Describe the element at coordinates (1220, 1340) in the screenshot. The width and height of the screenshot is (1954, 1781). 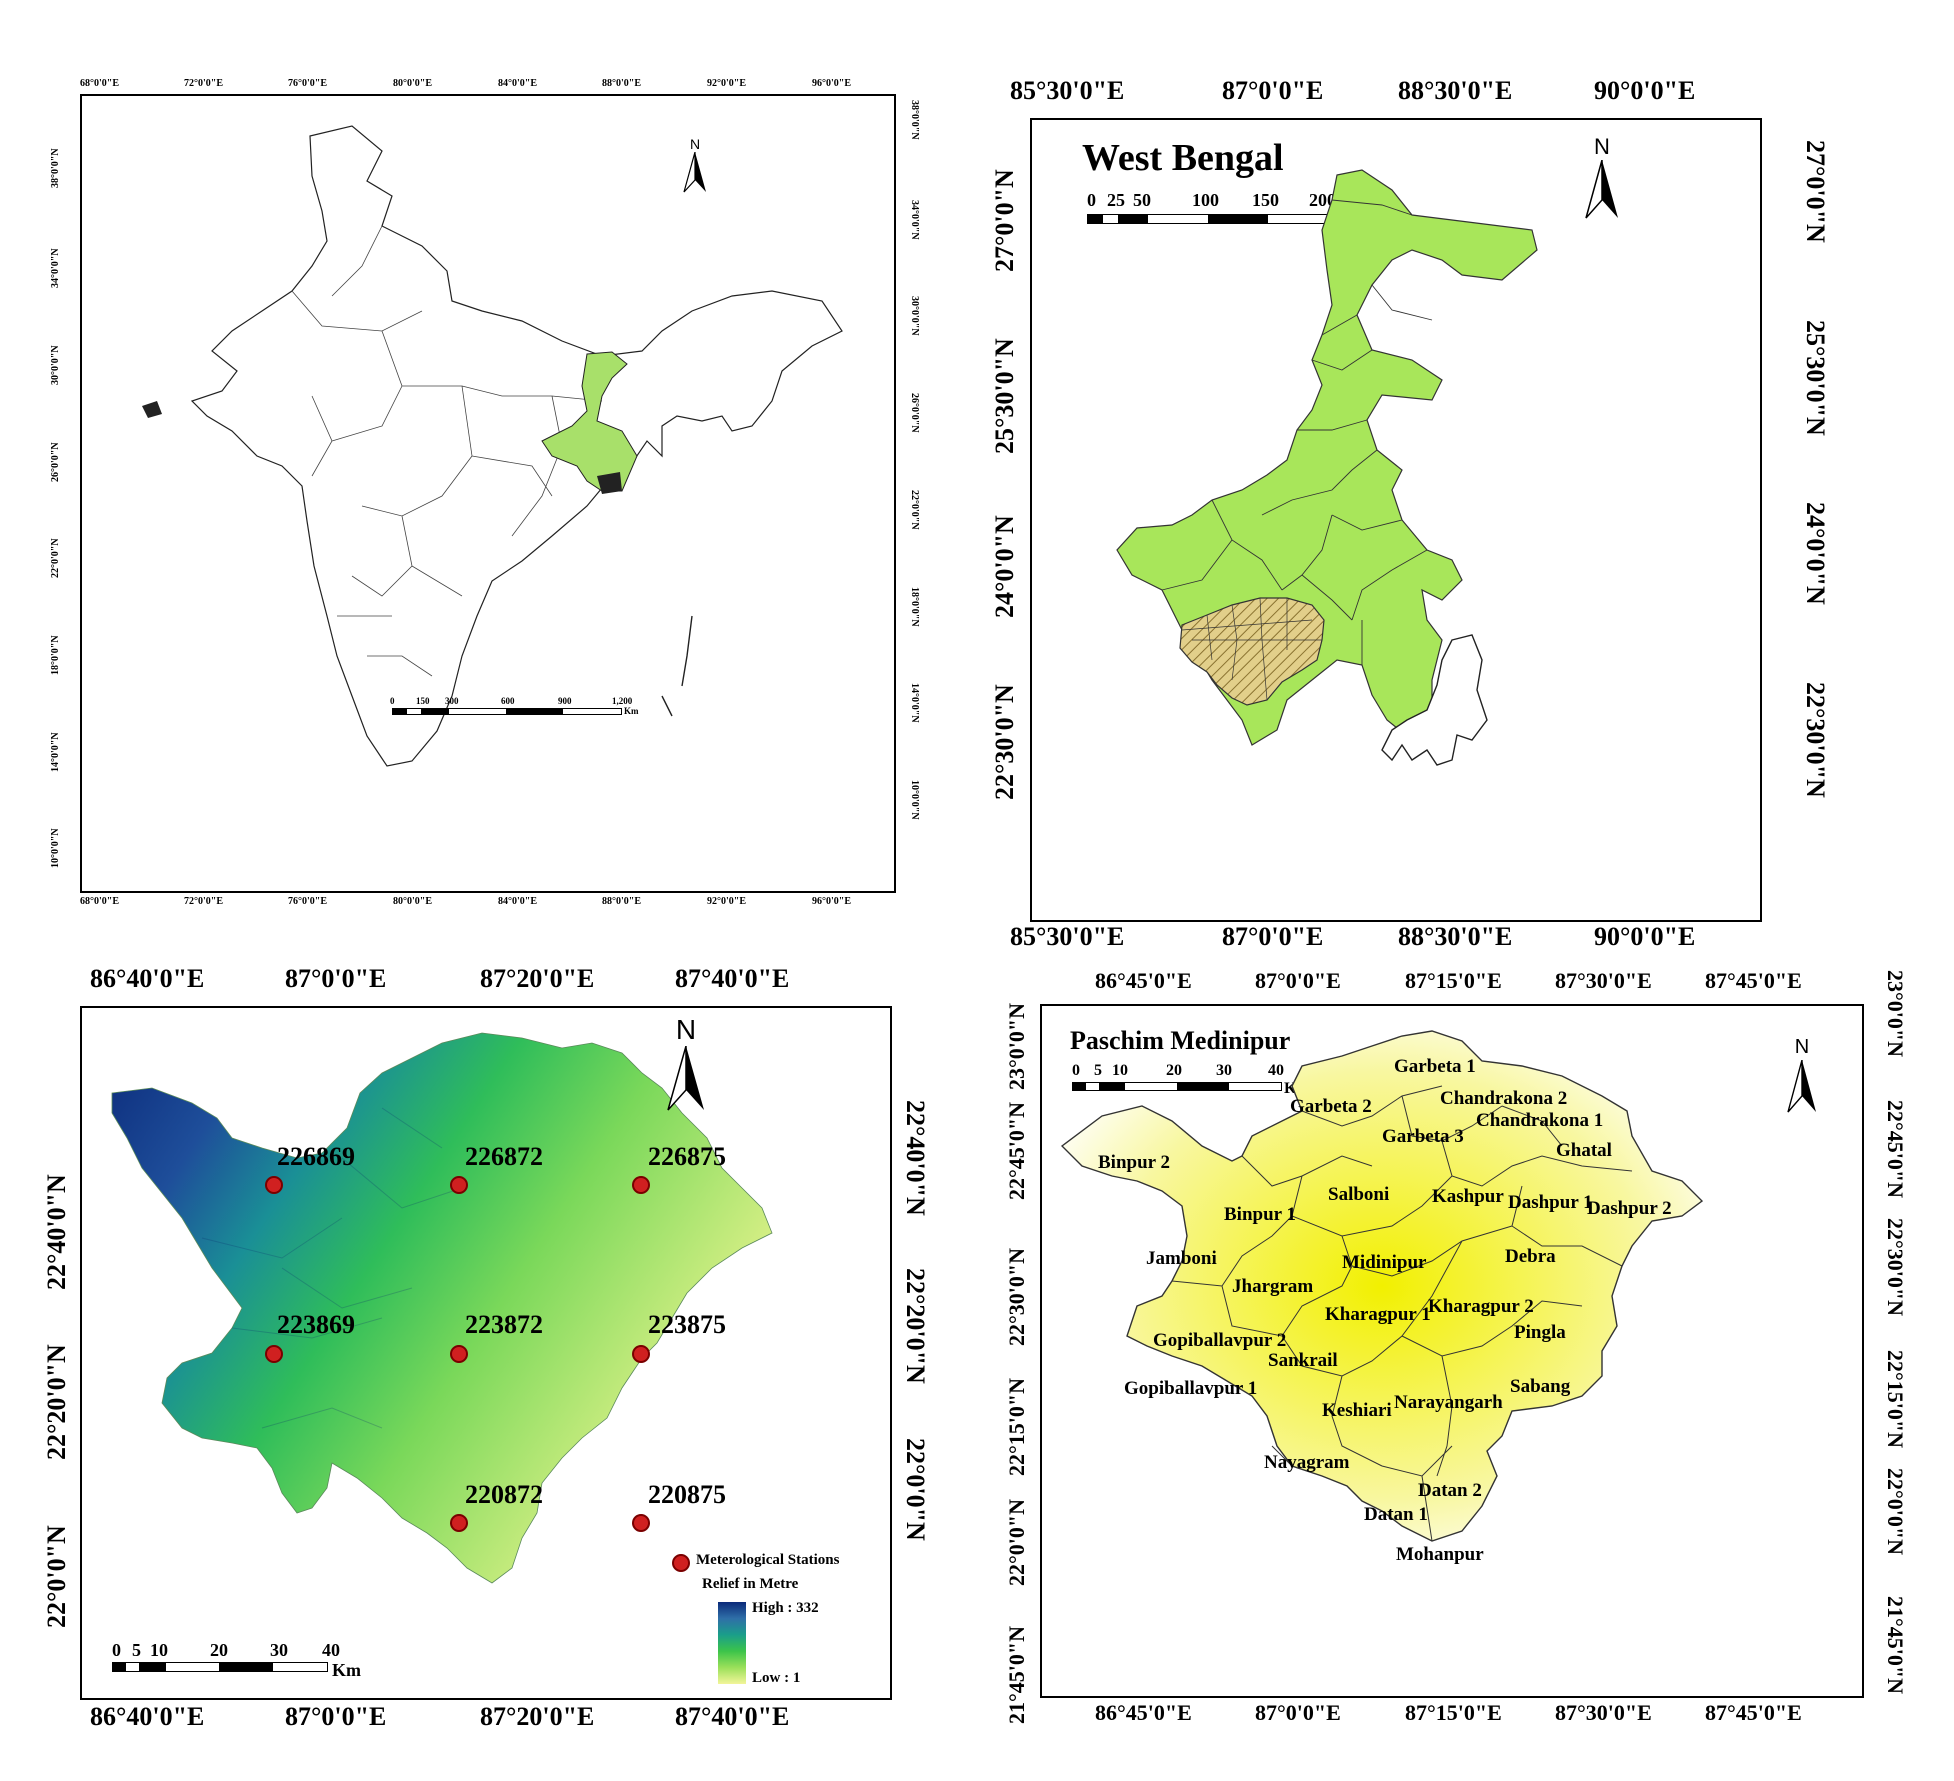
I see `block-label: Gopiballavpur 2` at that location.